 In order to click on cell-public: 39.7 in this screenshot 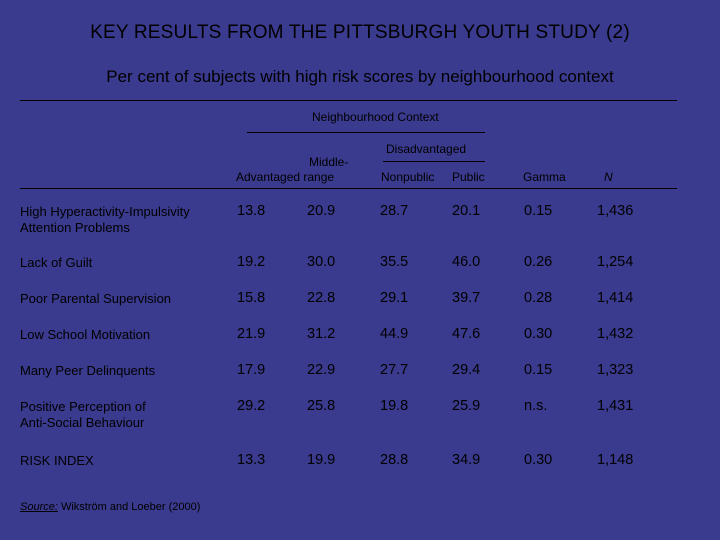, I will do `click(466, 298)`.